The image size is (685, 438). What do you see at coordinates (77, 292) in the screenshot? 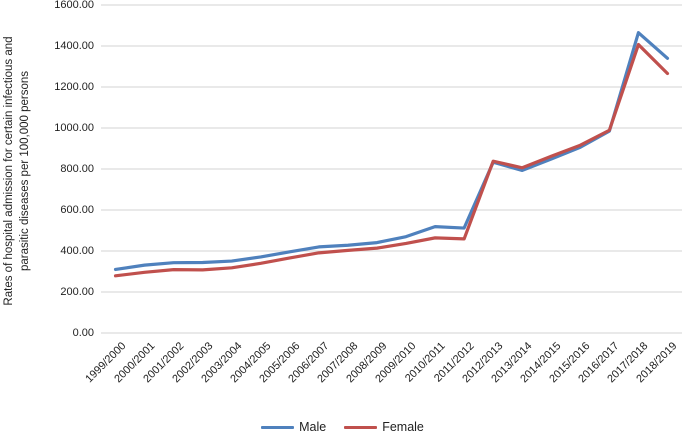
I see `y-tick-label: 200.00` at bounding box center [77, 292].